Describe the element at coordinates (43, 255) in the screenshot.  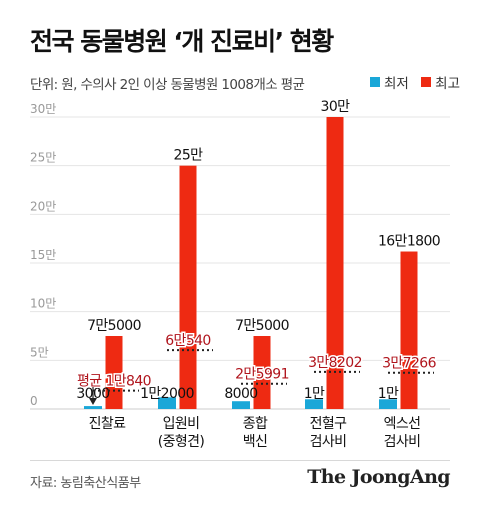
I see `y-tick-label: 15만` at that location.